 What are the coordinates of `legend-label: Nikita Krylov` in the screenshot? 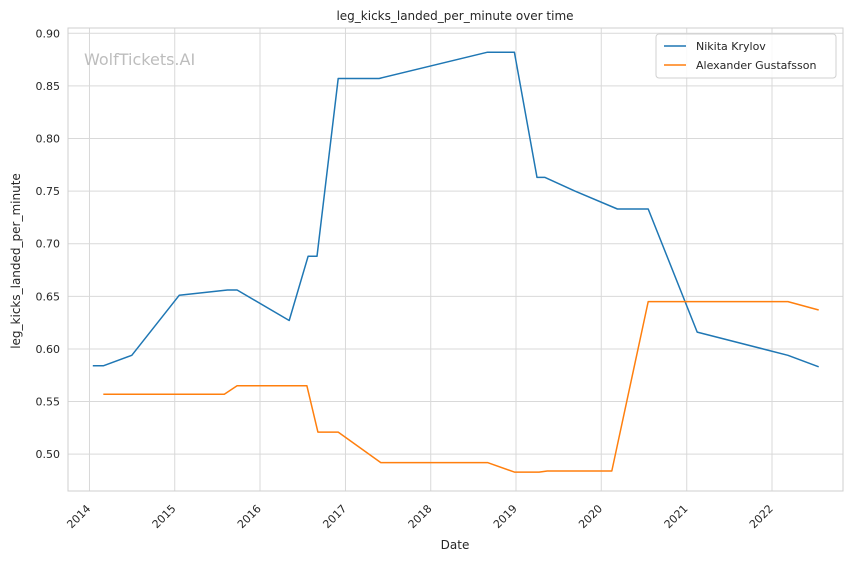 It's located at (731, 46).